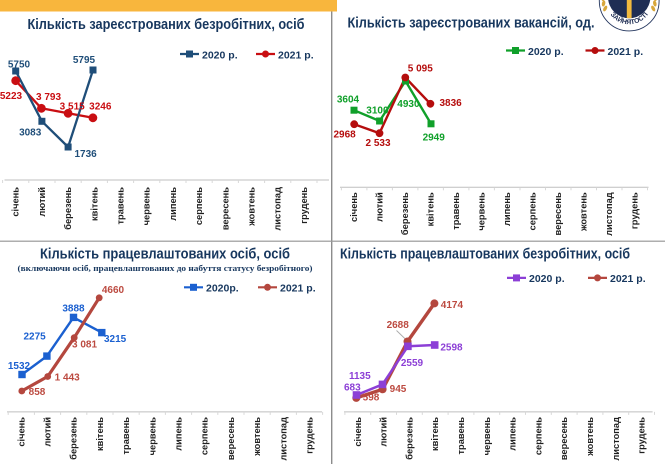 The height and width of the screenshot is (464, 665). Describe the element at coordinates (19, 366) in the screenshot. I see `svg-text: 1532` at that location.